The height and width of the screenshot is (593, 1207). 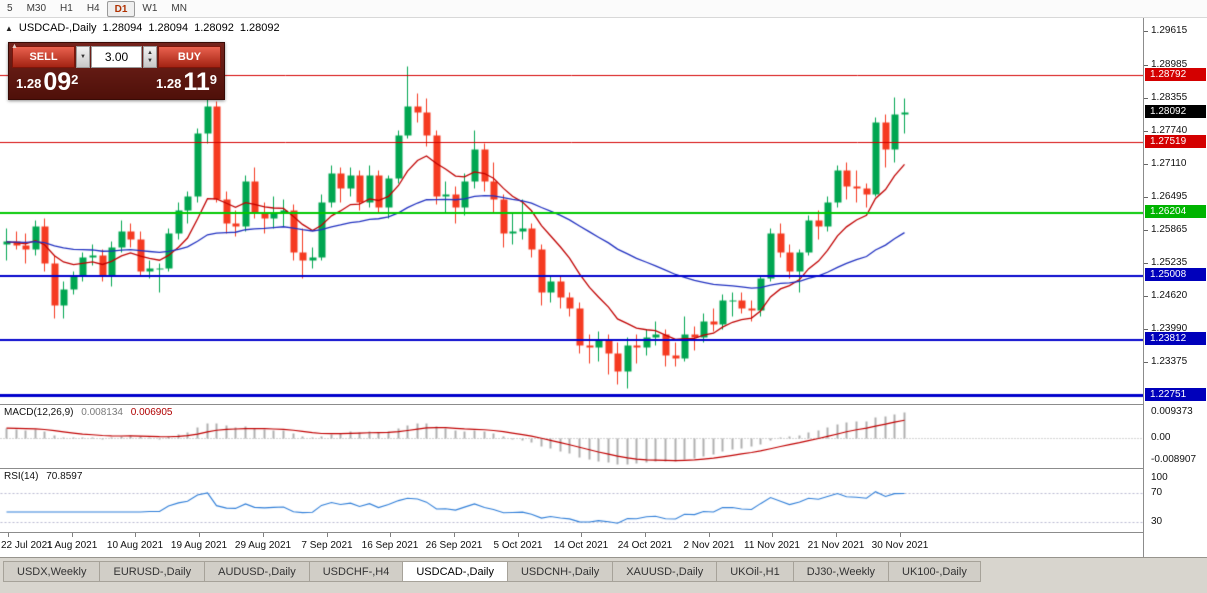 What do you see at coordinates (263, 545) in the screenshot?
I see `date-axis-label: 29 Aug 2021` at bounding box center [263, 545].